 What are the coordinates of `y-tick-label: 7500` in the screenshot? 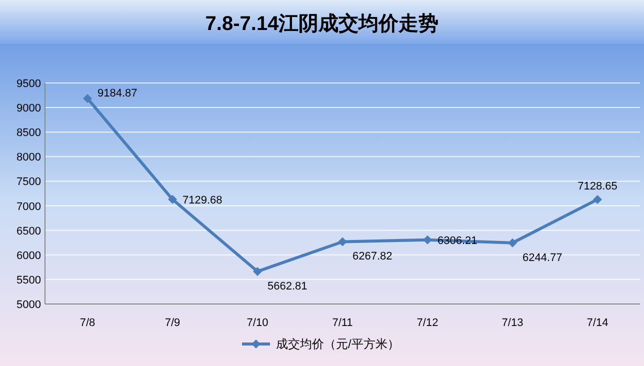 It's located at (28, 182).